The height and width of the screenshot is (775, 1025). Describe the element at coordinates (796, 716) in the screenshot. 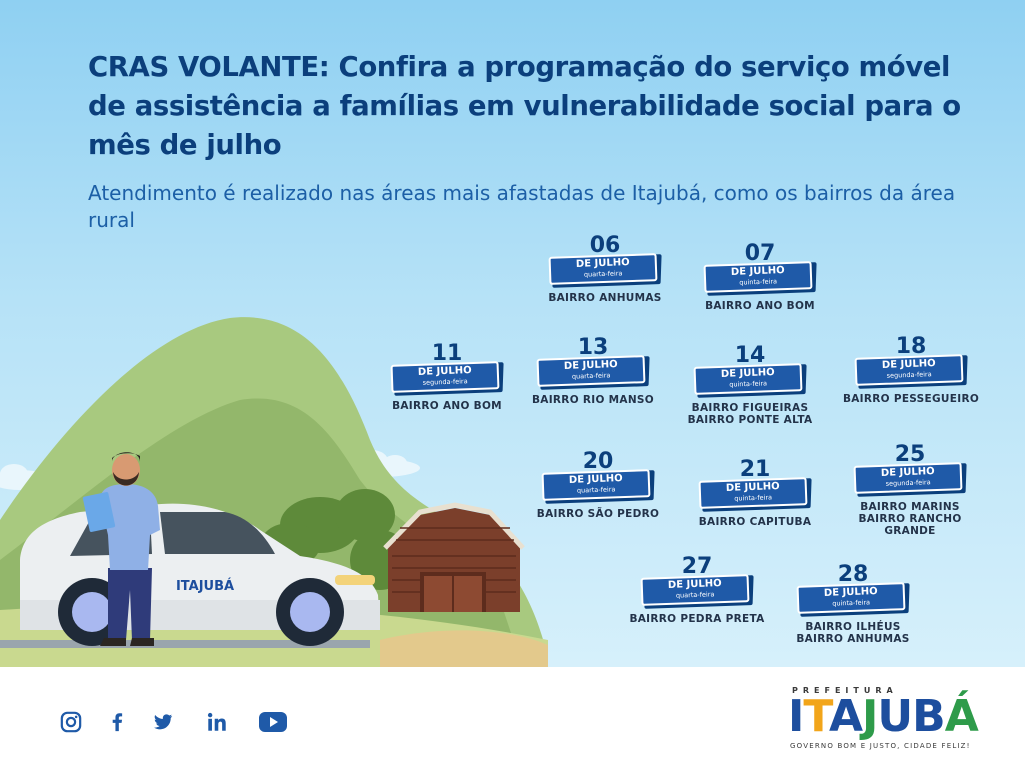

I see `logo-letter: I` at that location.